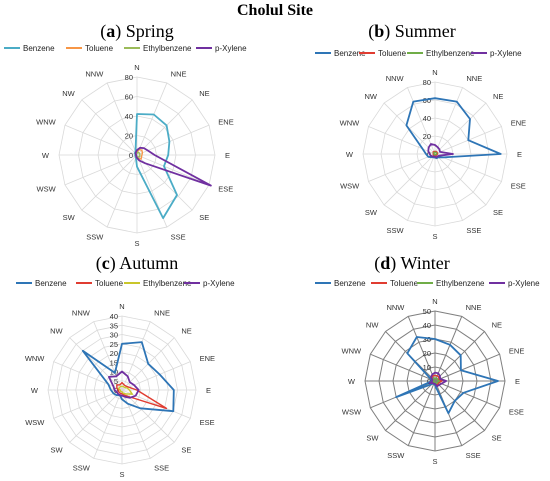 This screenshot has width=550, height=481. Describe the element at coordinates (427, 339) in the screenshot. I see `tick-label-30: 30` at that location.